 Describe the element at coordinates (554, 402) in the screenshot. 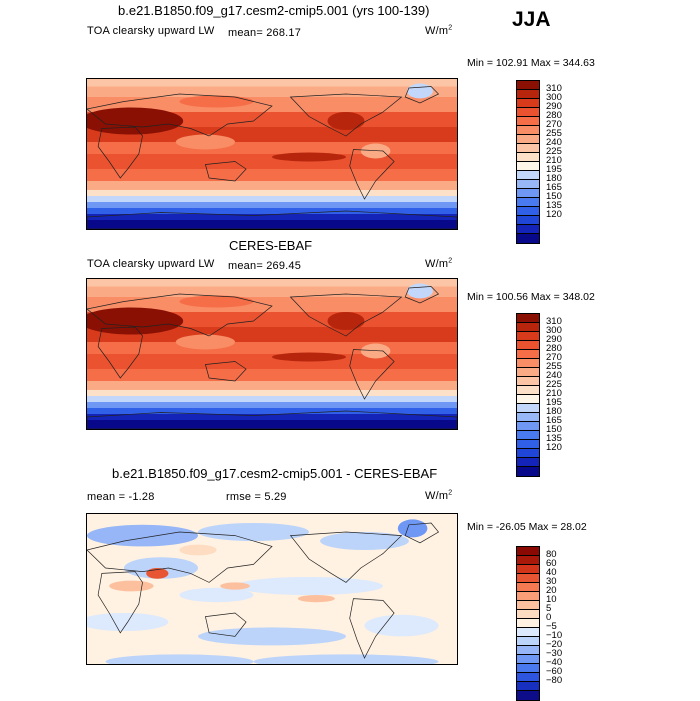

I see `colorbar-tick-label: 195` at that location.